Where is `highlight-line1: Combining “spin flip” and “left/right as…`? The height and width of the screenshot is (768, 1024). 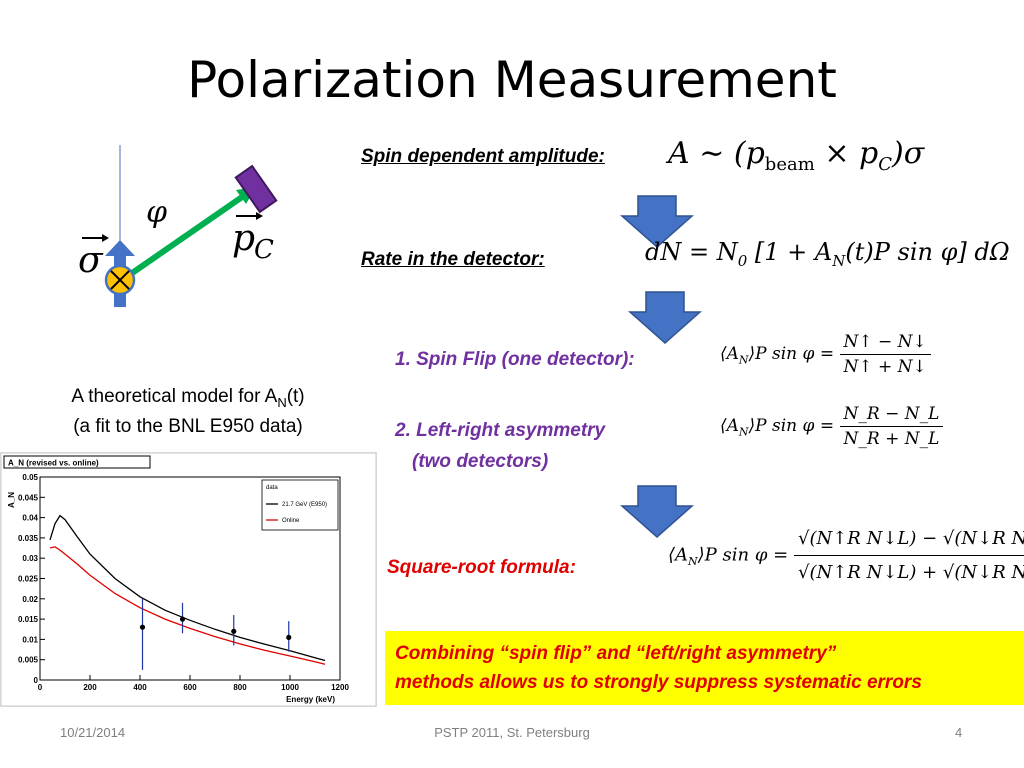
highlight-line1: Combining “spin flip” and “left/right as… is located at coordinates (616, 653).